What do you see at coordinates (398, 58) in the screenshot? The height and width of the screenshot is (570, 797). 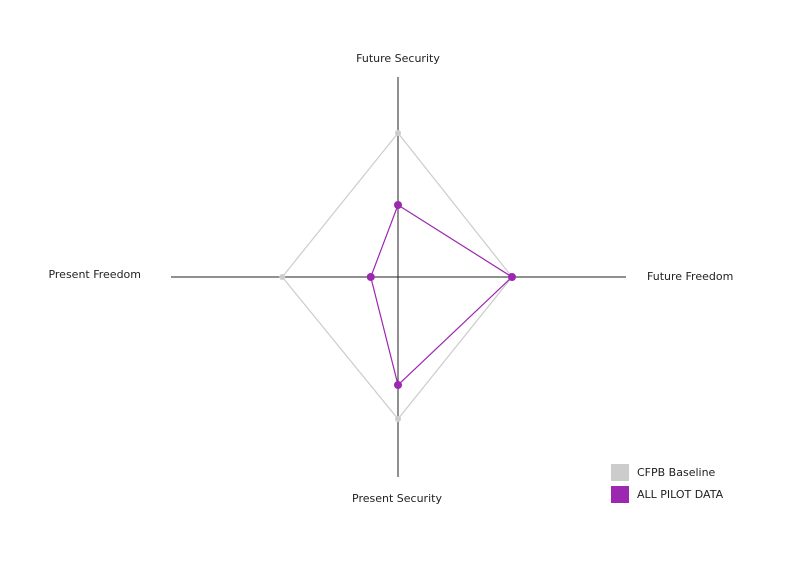 I see `axis-label: Future Security` at bounding box center [398, 58].